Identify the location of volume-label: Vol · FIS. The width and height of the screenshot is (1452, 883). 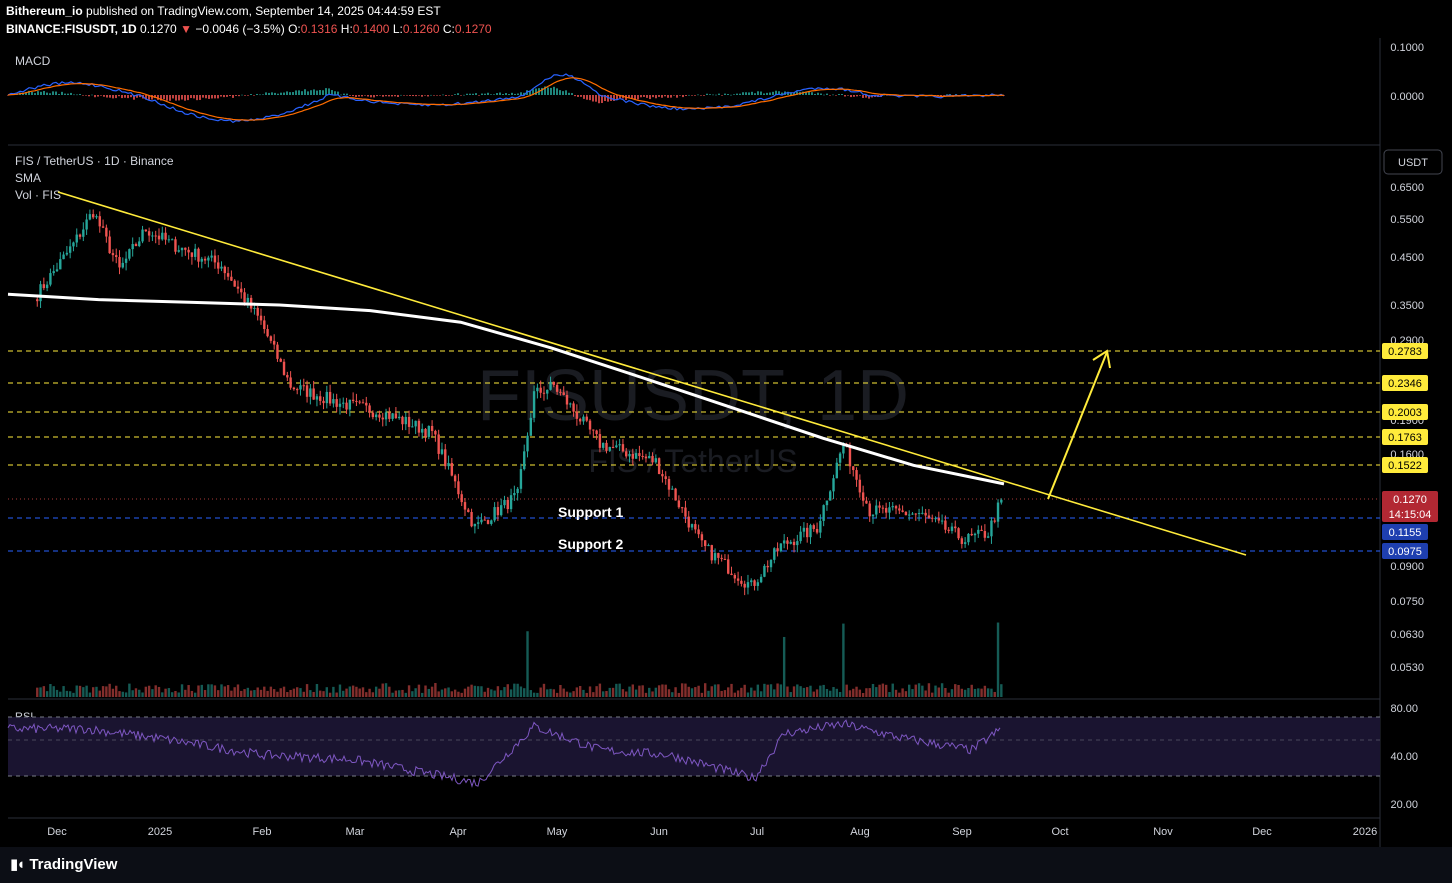
(38, 195).